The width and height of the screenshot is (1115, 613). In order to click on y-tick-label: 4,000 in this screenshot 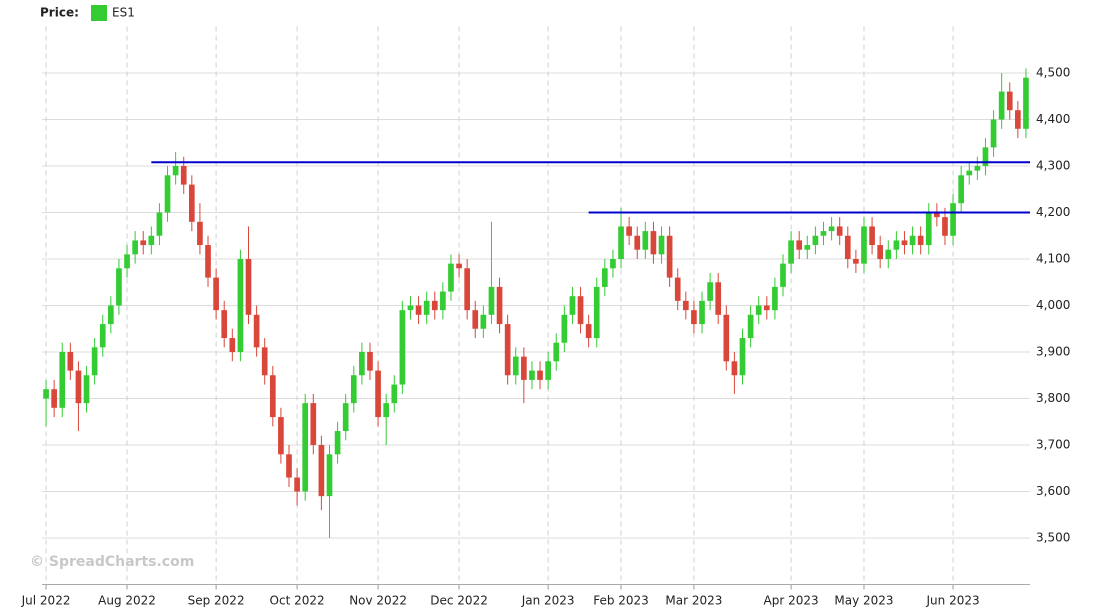, I will do `click(1053, 305)`.